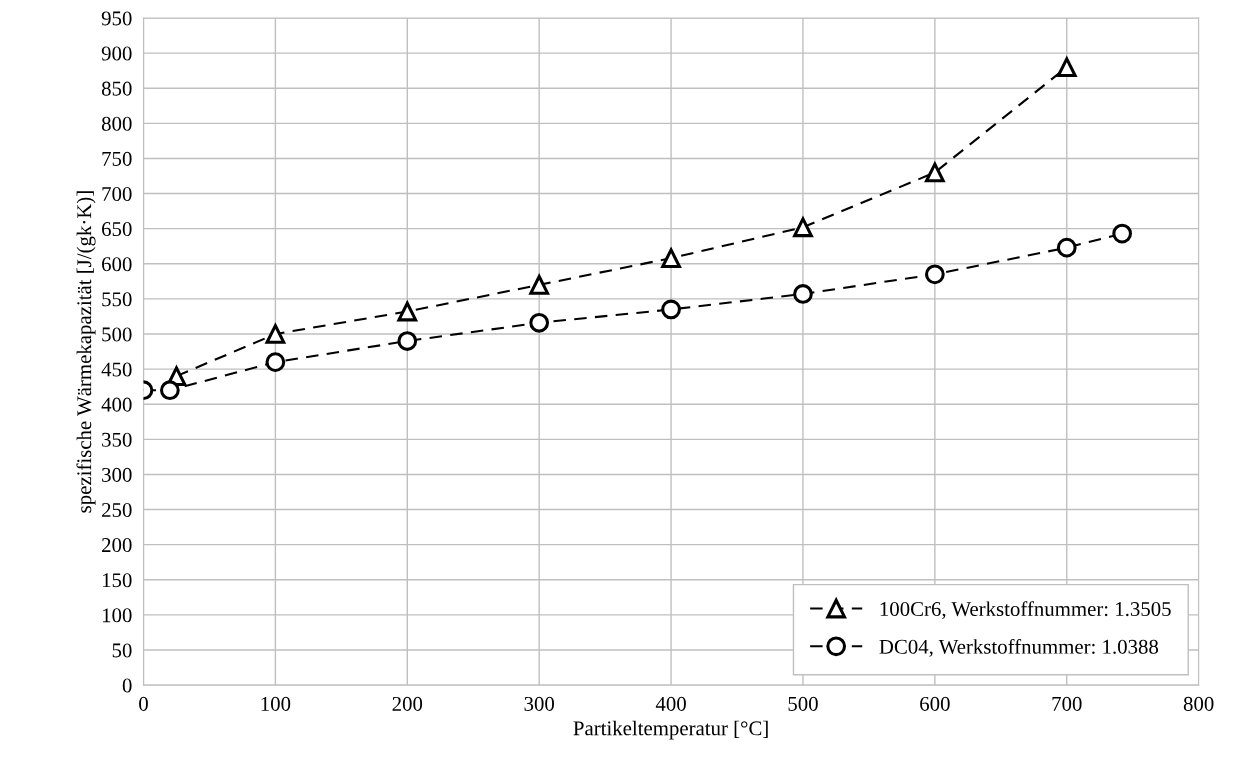  I want to click on x-tick-label: 700, so click(1067, 703).